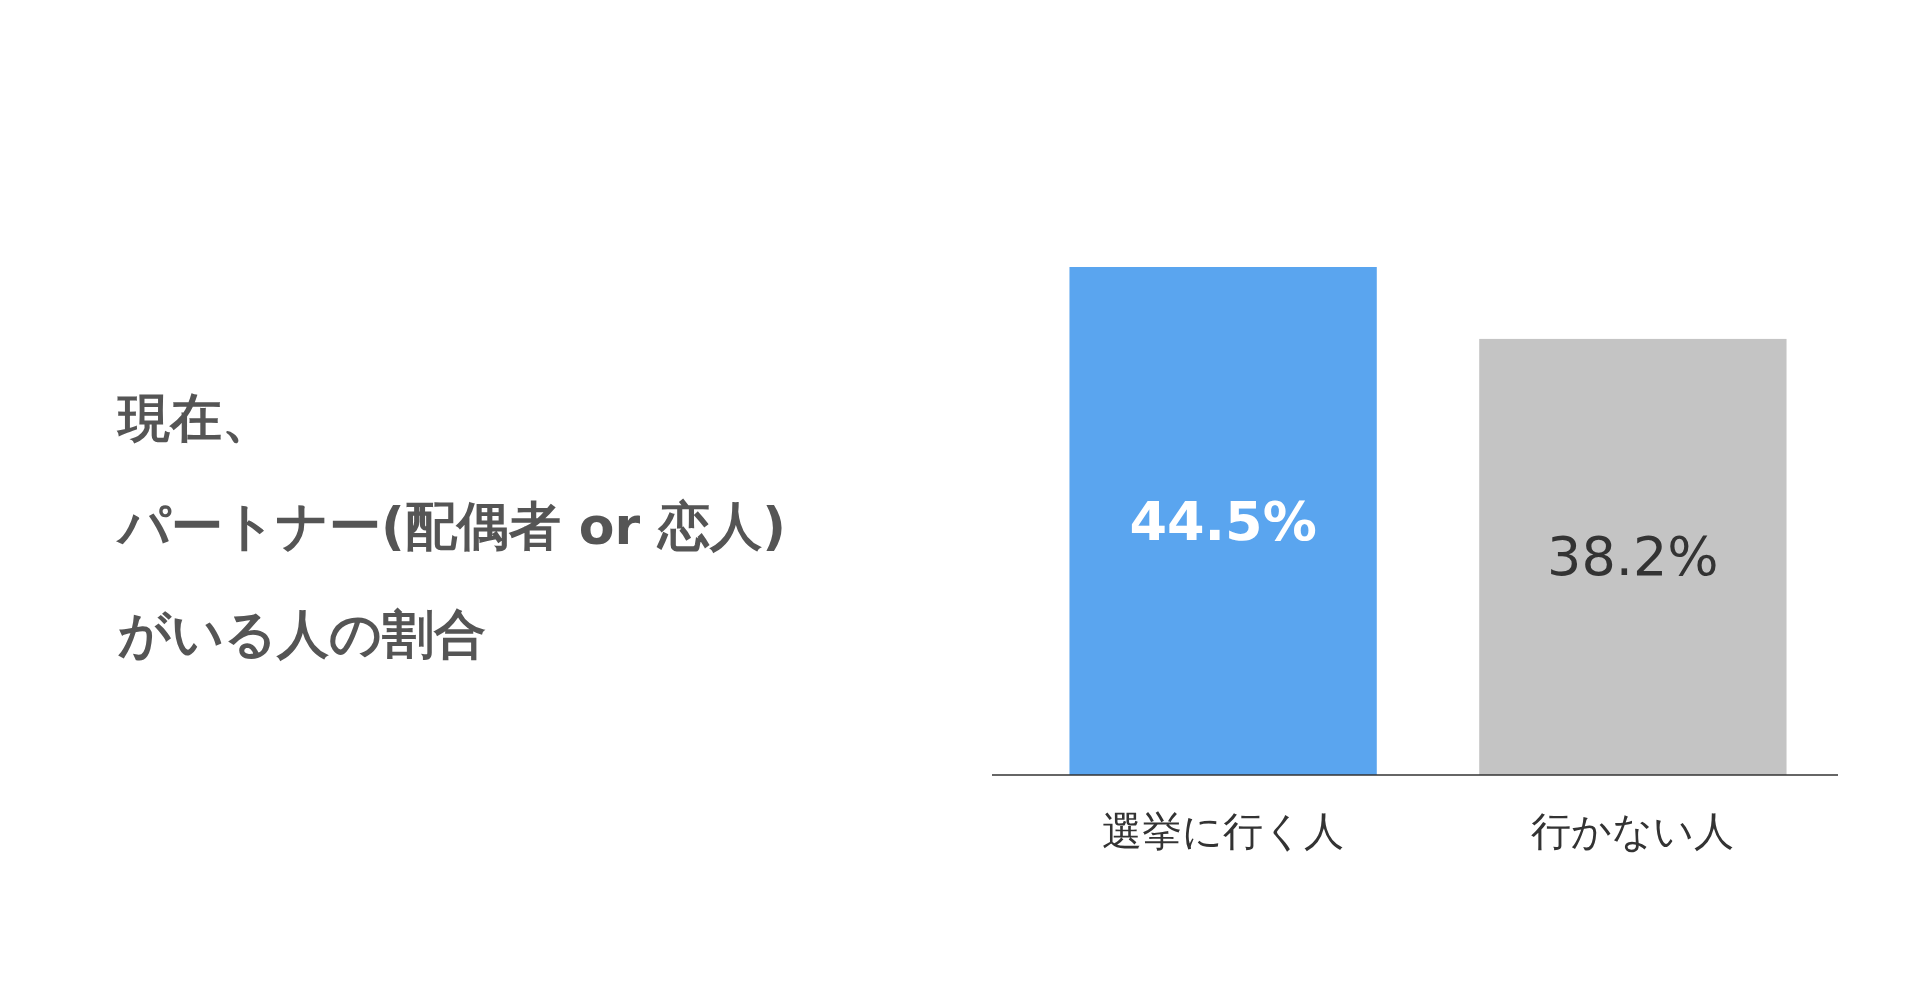 This screenshot has height=1000, width=1910. What do you see at coordinates (1223, 521) in the screenshot?
I see `data-label: 44.5%` at bounding box center [1223, 521].